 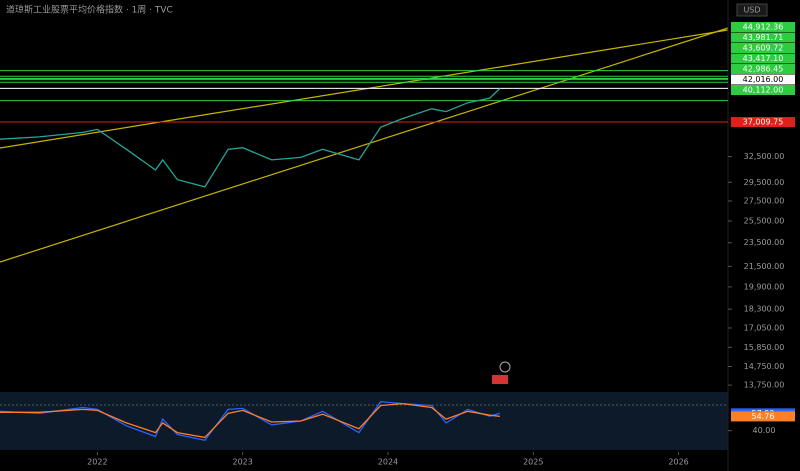 I want to click on currency-box, so click(x=752, y=10).